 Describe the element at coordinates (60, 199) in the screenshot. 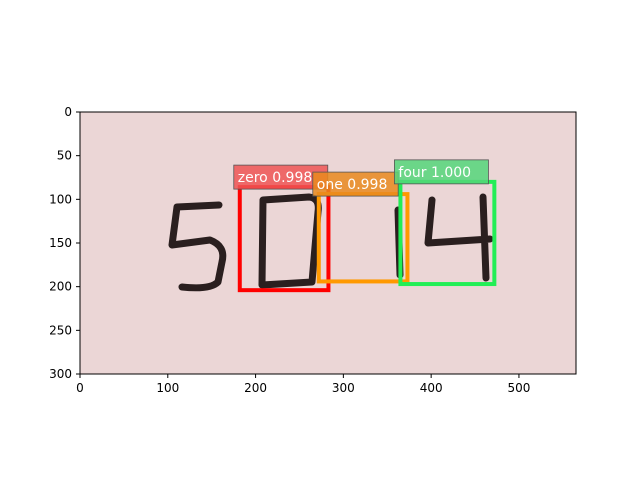

I see `y-tick-label: 100` at that location.